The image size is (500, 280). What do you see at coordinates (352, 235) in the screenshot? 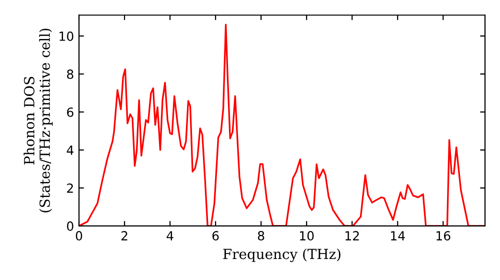
I see `x-tick-label: 12` at bounding box center [352, 235].